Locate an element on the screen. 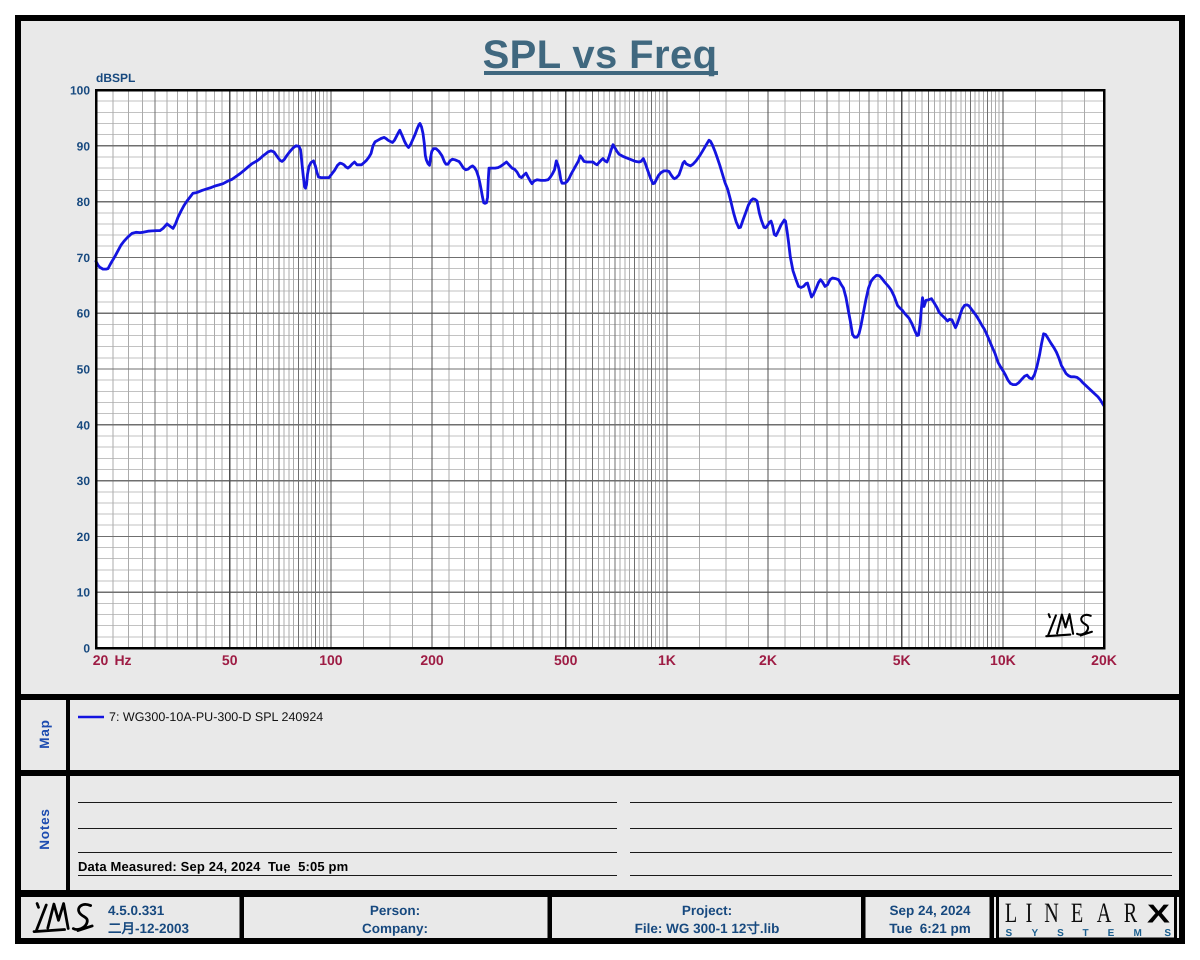 The image size is (1200, 960). svg-text: 10 is located at coordinates (84, 593).